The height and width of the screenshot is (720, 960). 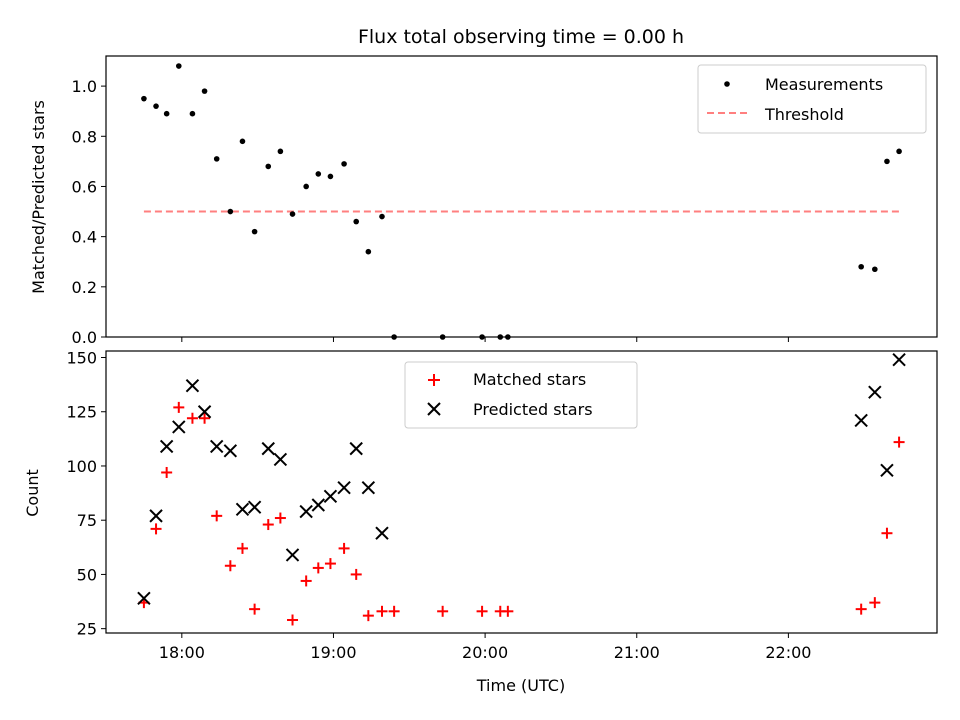 I want to click on bottom-y-ticks: 25 50 75 100 125 150, so click(x=86, y=494).